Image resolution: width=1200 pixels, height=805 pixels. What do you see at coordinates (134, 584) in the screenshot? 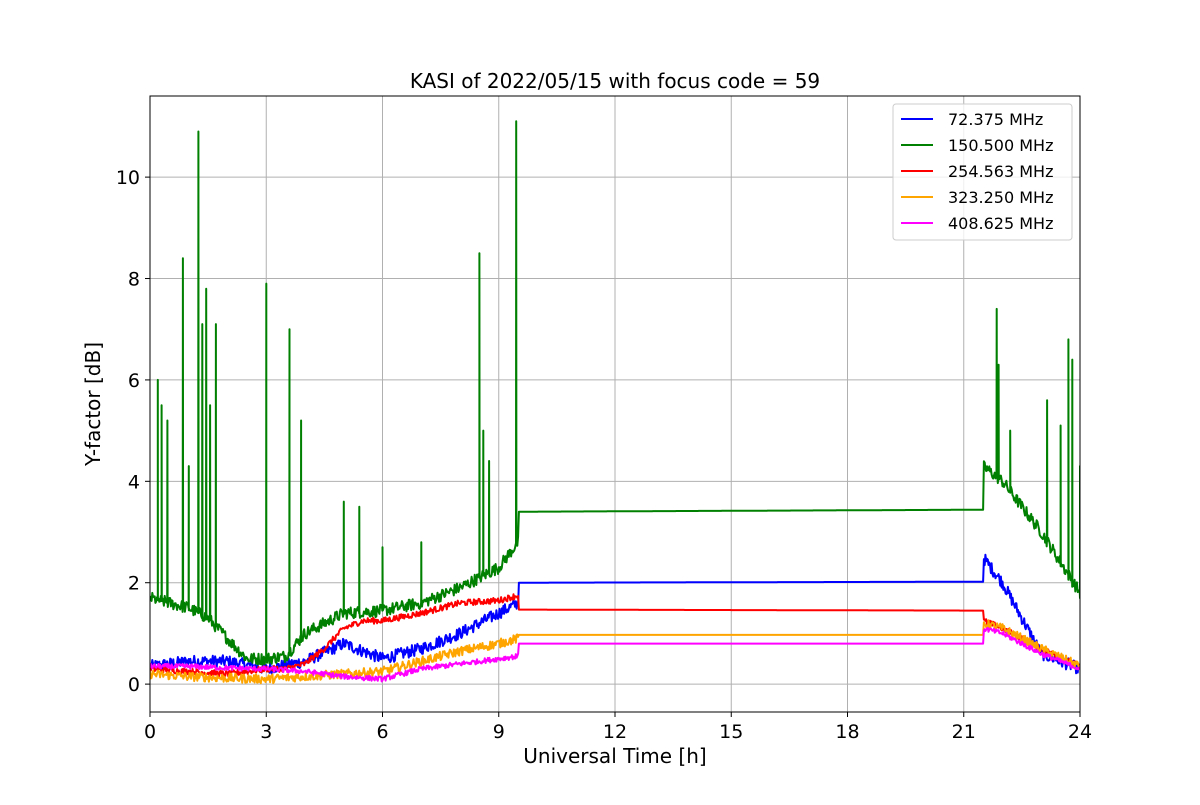
I see `y-tick-label: 2` at bounding box center [134, 584].